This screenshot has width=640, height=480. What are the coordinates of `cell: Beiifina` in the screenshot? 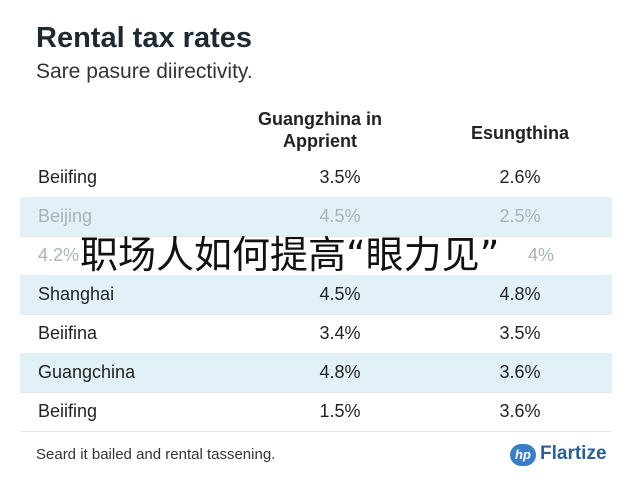 It's located at (68, 333).